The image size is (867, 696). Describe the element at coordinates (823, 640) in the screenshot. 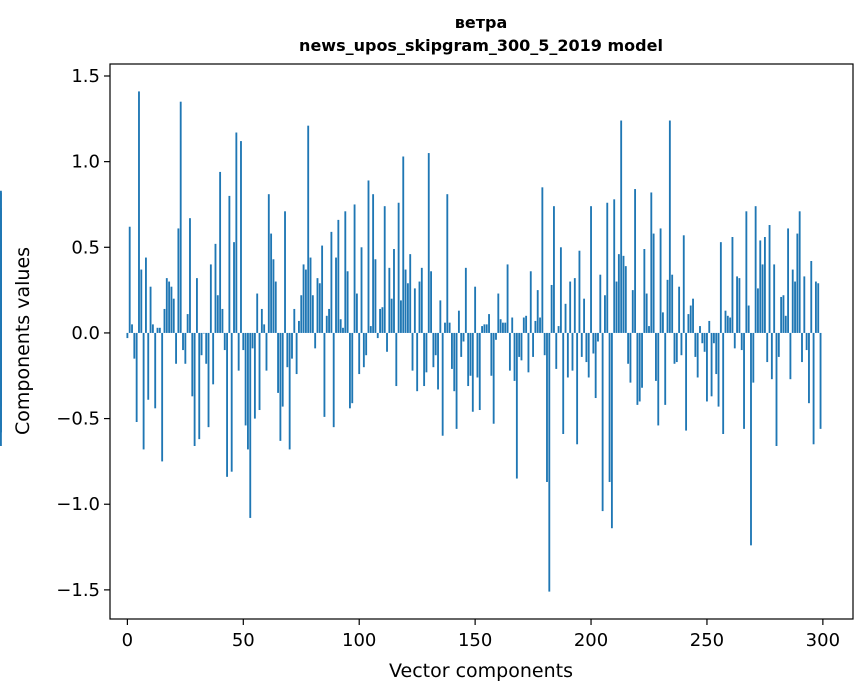

I see `x-tick-label: 300` at that location.